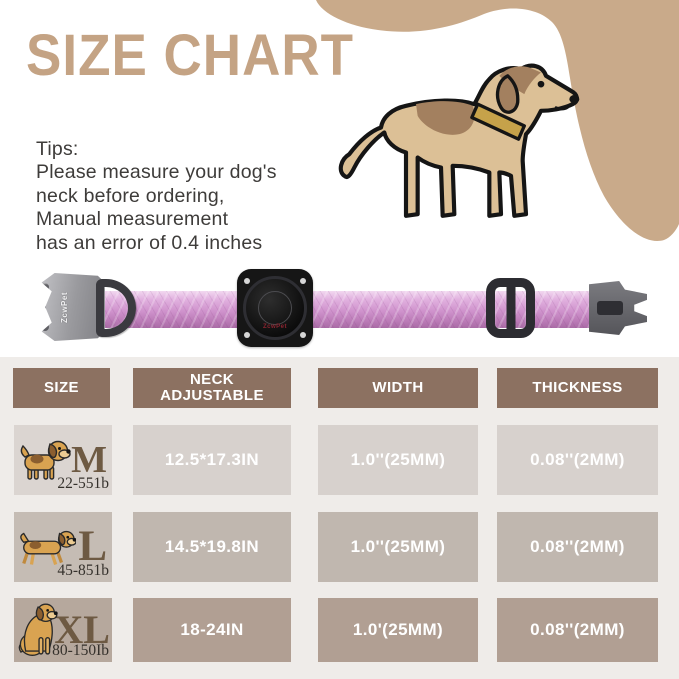  I want to click on header-thickness: THICKNESS, so click(577, 388).